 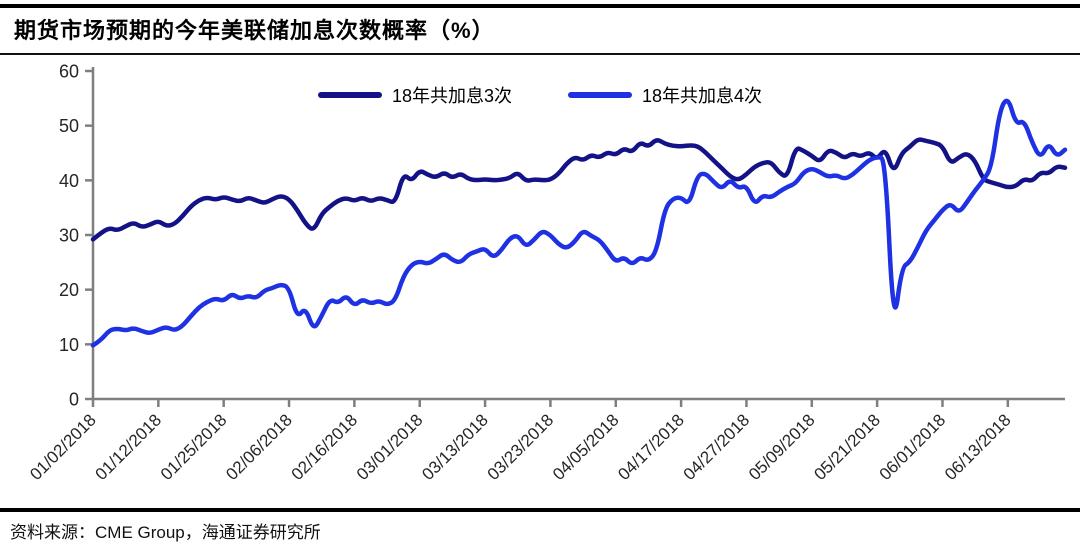 I want to click on source-label: 资料来源：, so click(x=52, y=532).